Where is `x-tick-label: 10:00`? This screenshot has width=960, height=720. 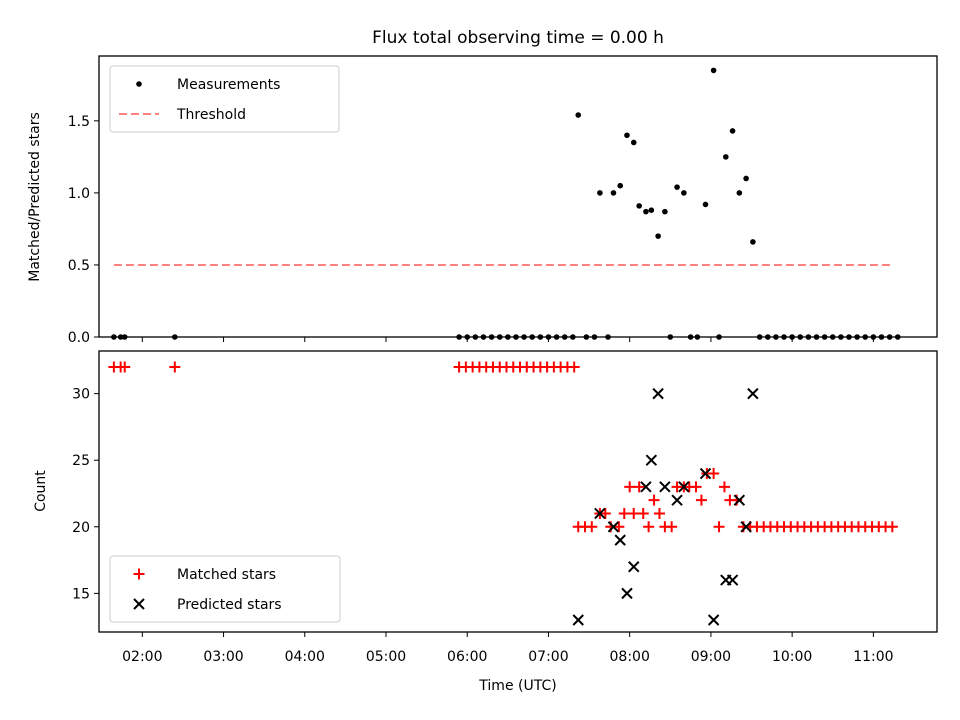 x-tick-label: 10:00 is located at coordinates (792, 657).